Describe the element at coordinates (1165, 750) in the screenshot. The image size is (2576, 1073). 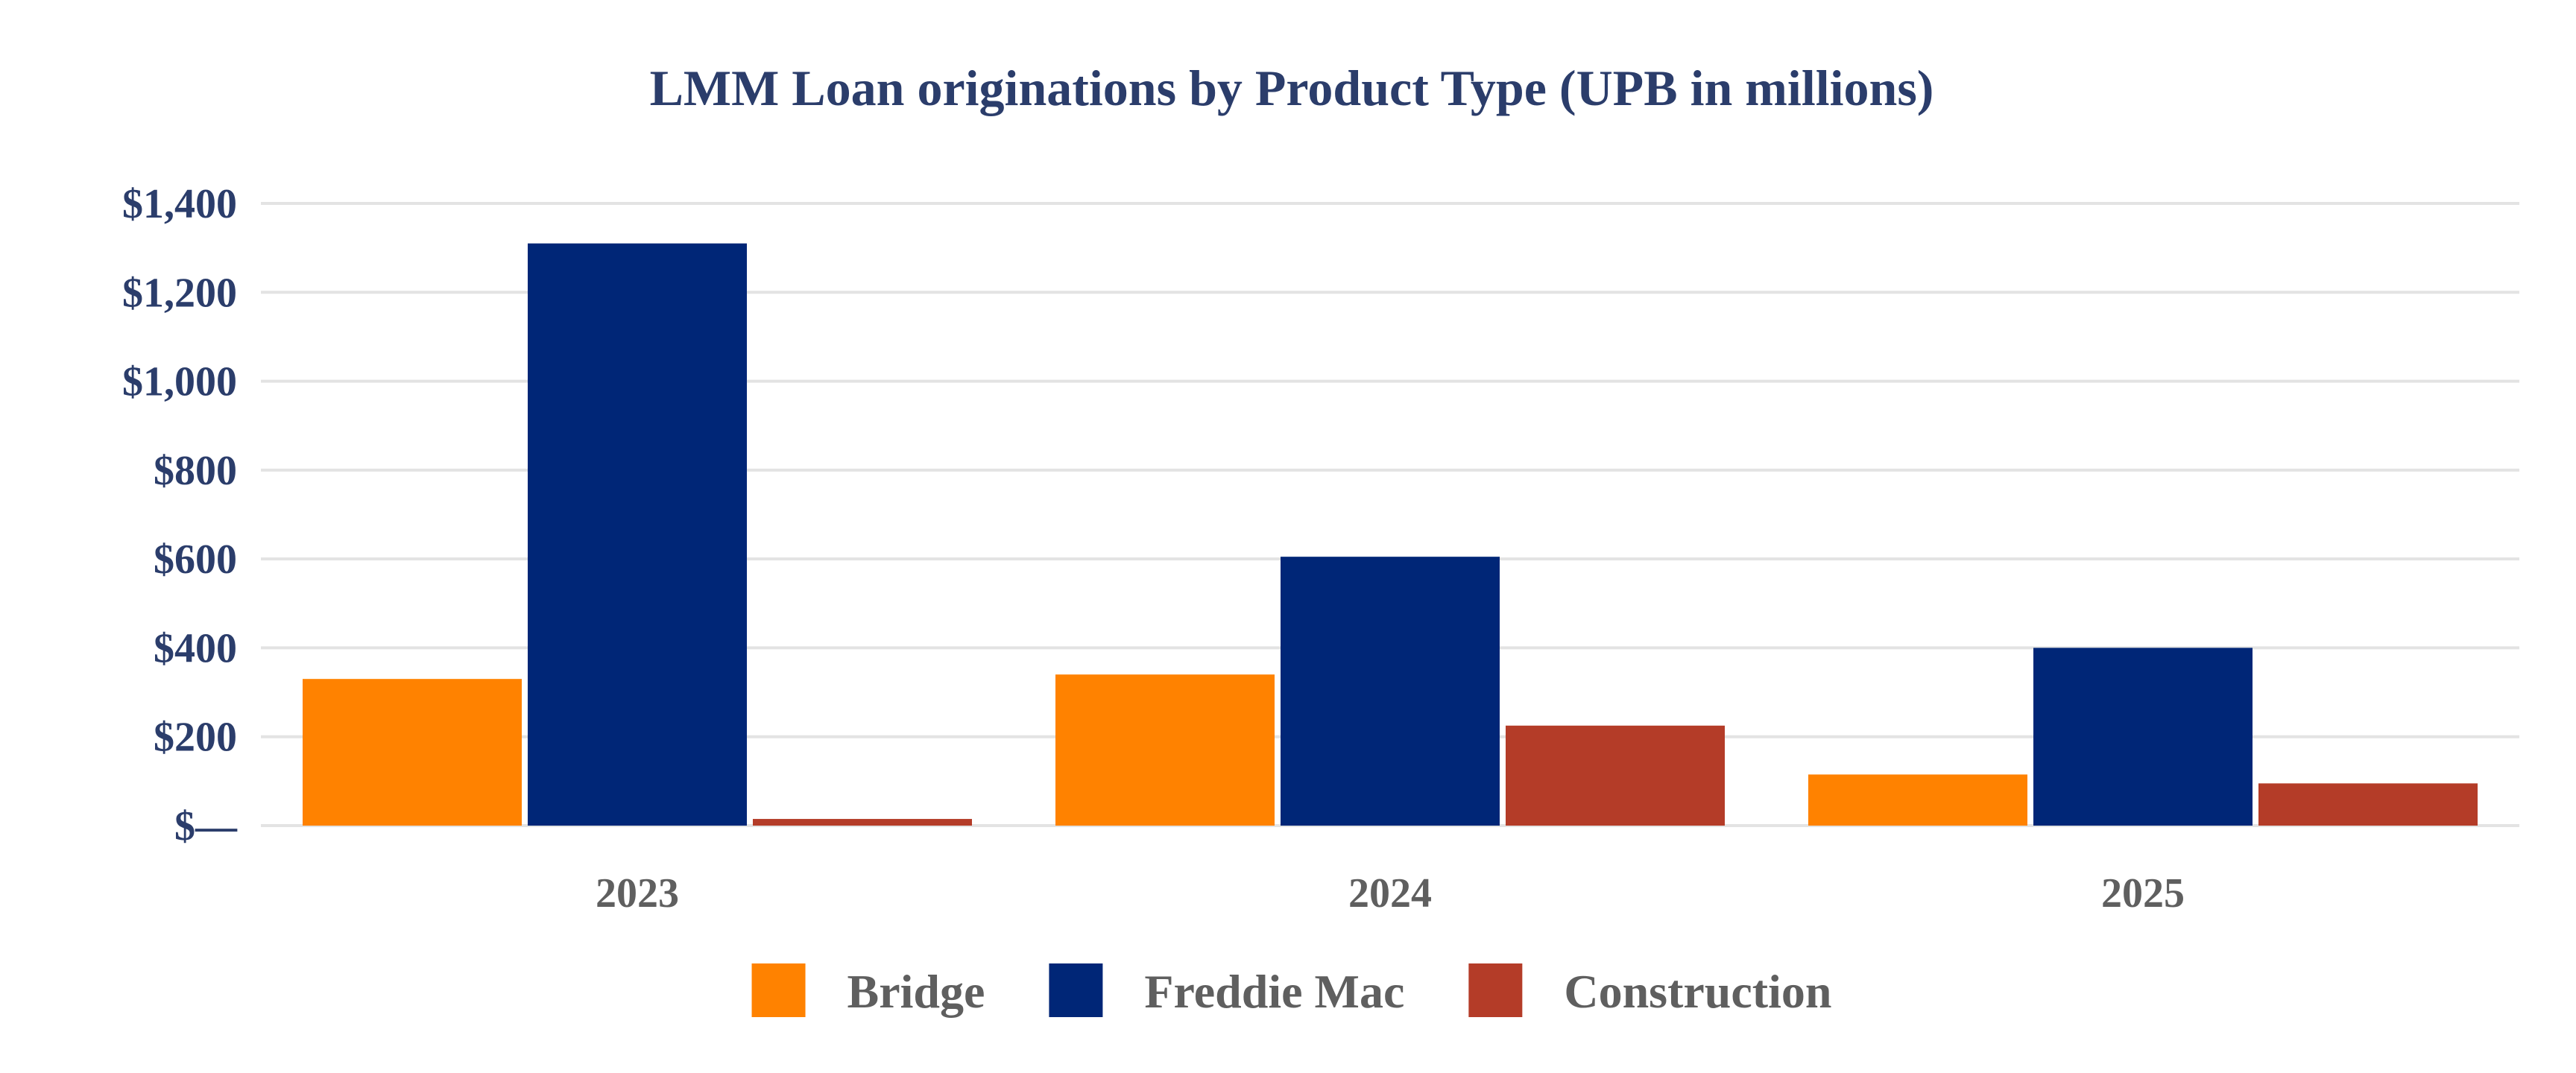
I see `bar-bridge-2024` at that location.